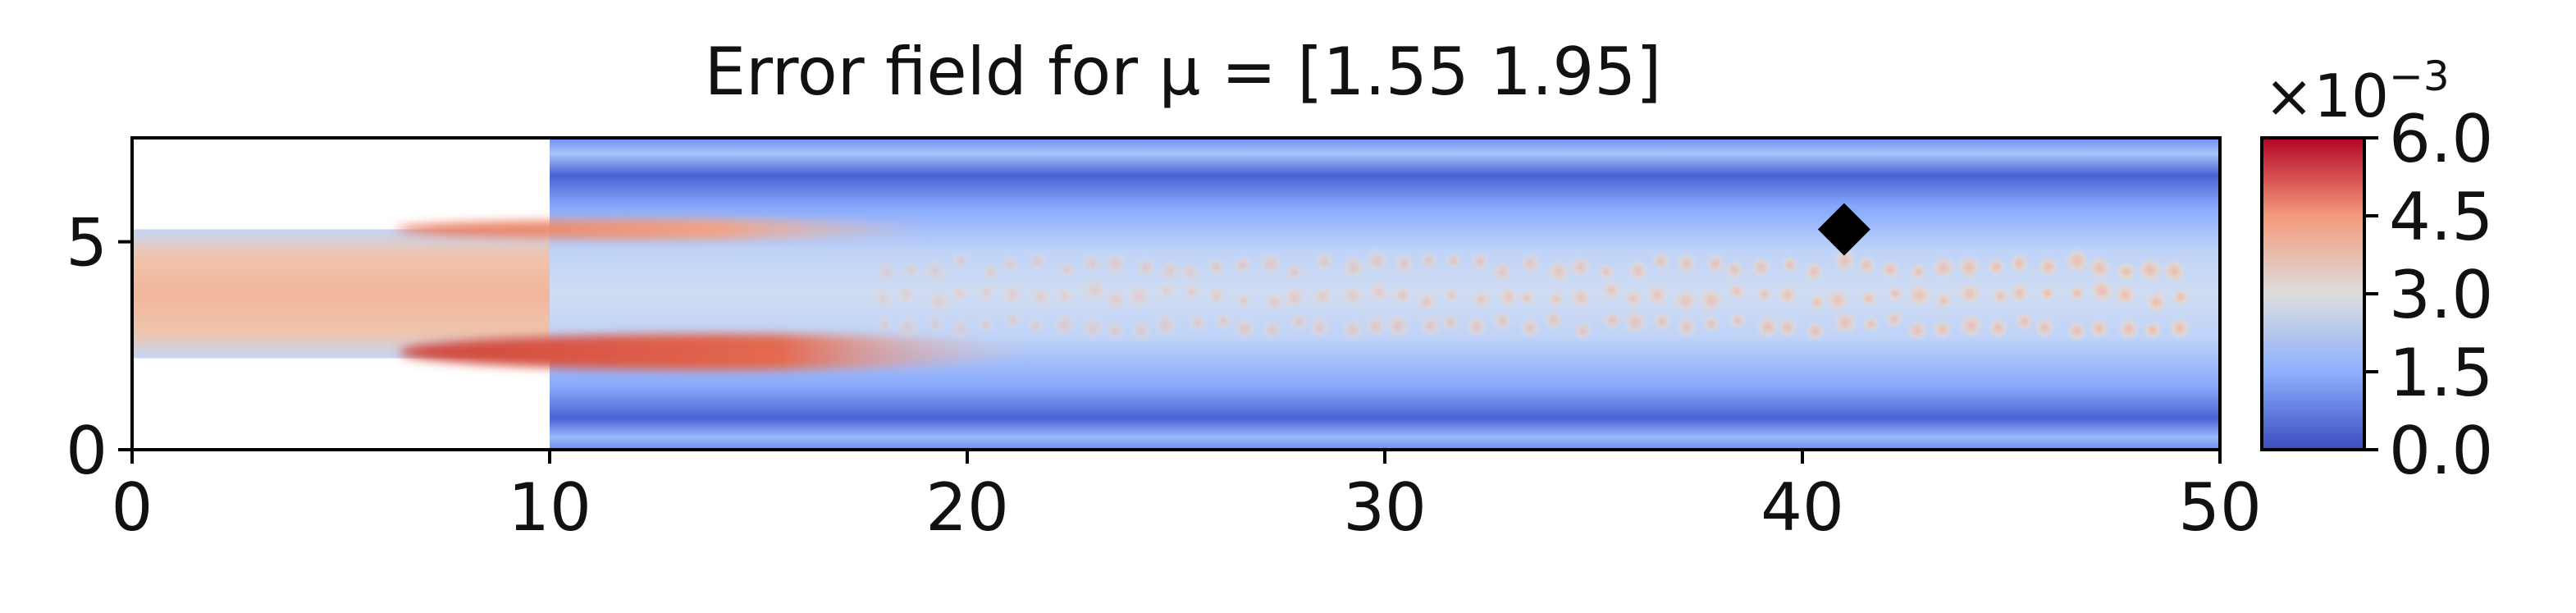  I want to click on lower-corner-error-streak, so click(717, 351).